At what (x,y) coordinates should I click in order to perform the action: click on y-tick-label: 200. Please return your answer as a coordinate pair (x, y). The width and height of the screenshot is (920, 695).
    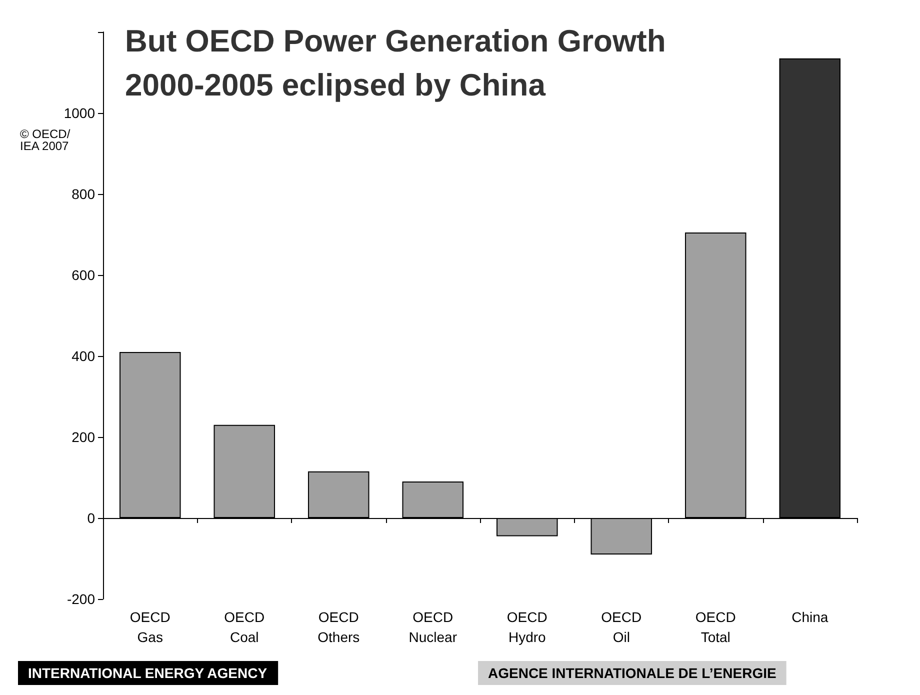
    Looking at the image, I should click on (84, 437).